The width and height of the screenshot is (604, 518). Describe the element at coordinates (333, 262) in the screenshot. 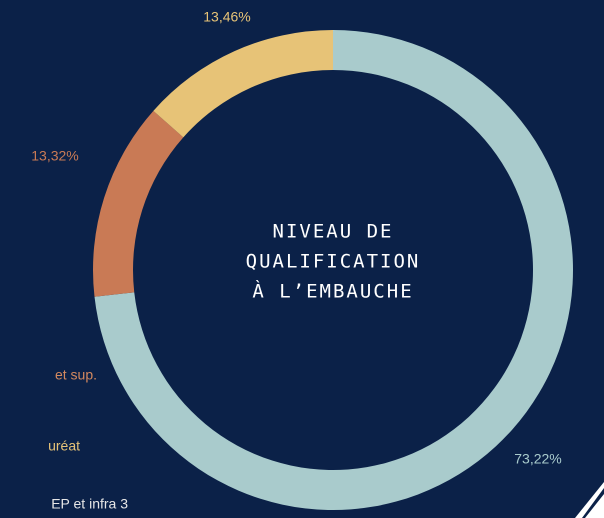

I see `center-title: QUALIFICATION` at that location.